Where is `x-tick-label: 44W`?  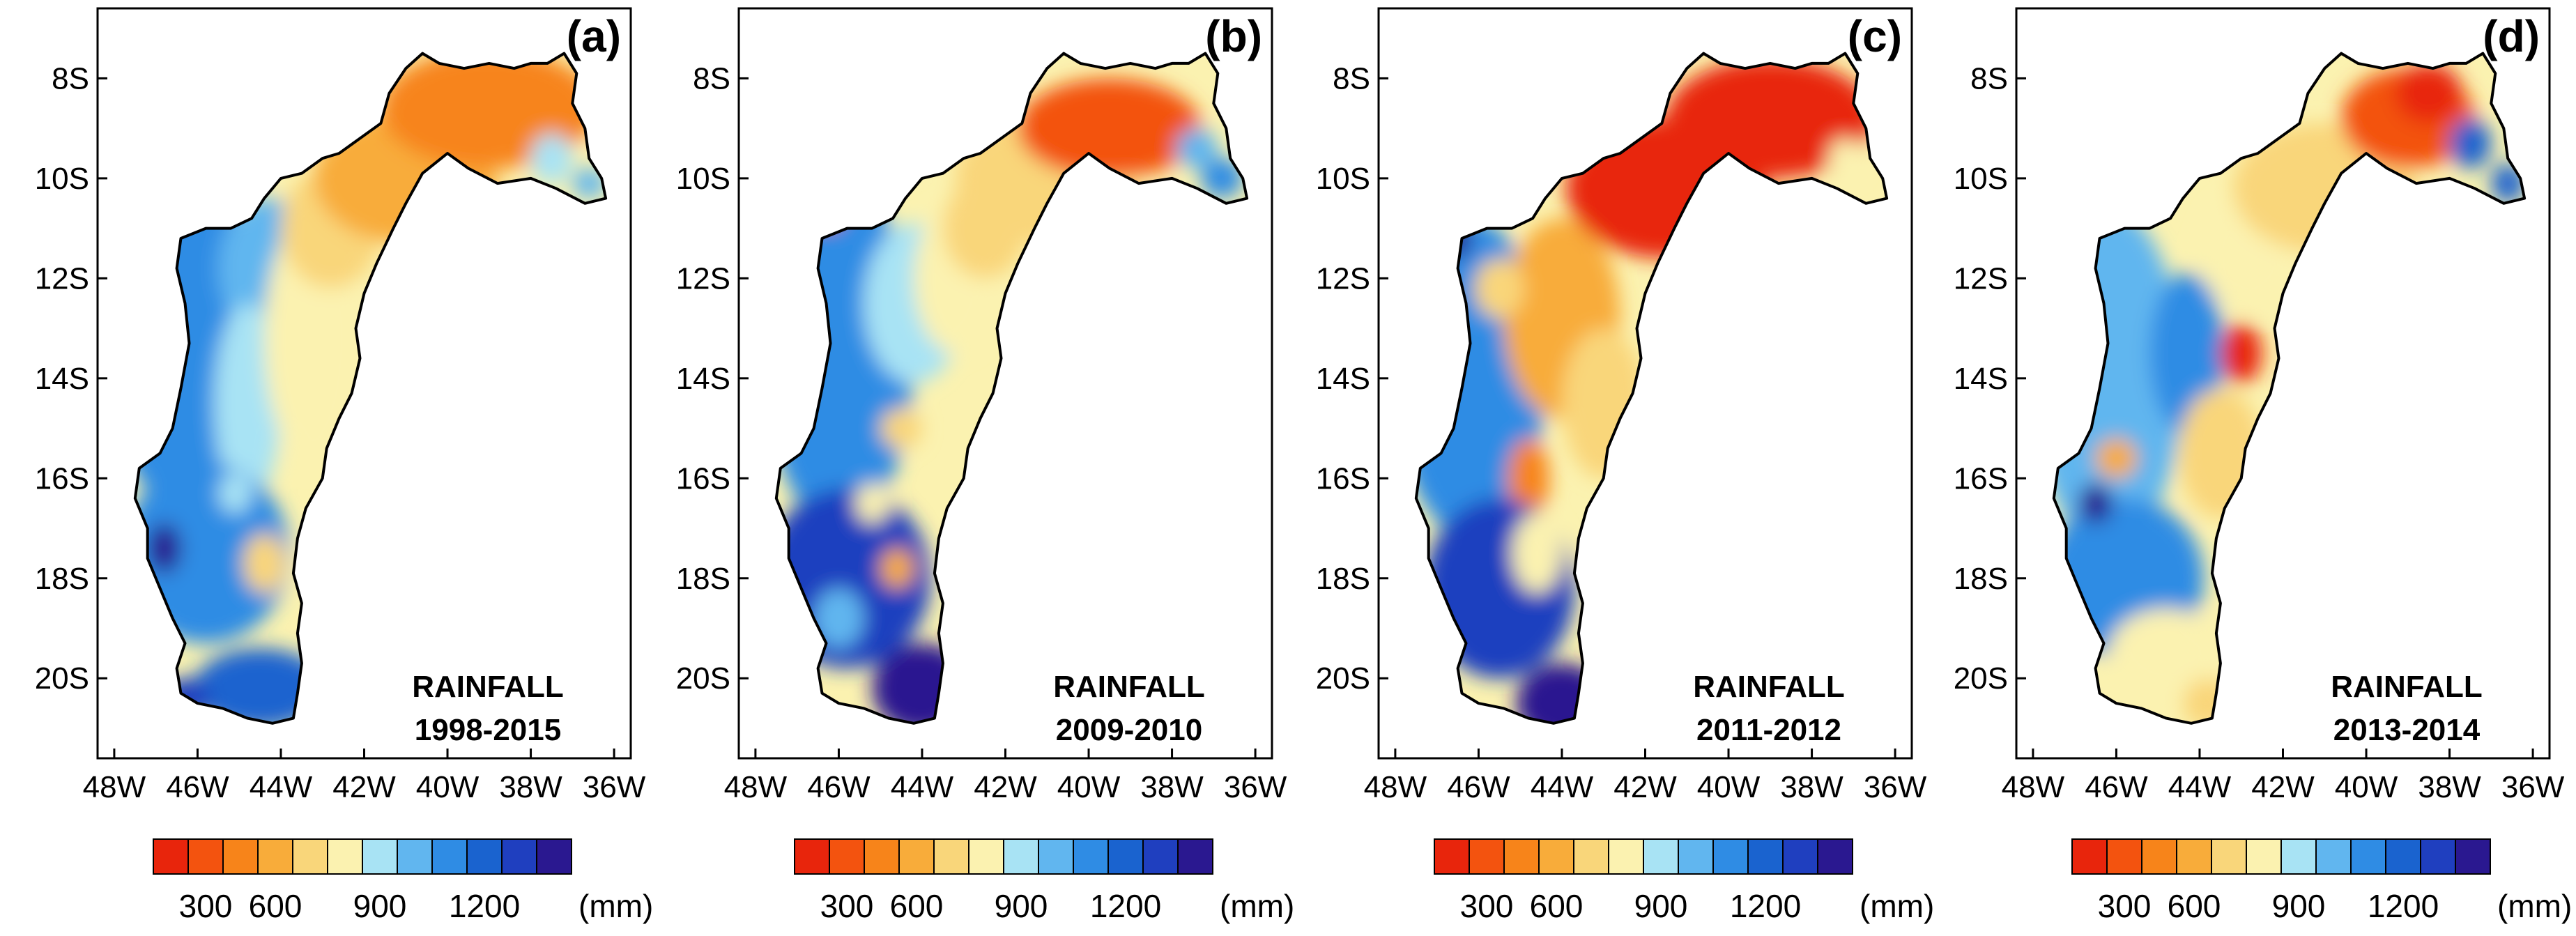
x-tick-label: 44W is located at coordinates (922, 787).